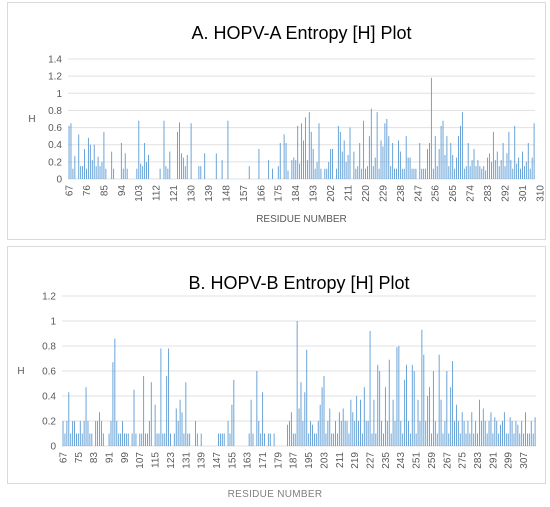 The height and width of the screenshot is (507, 550). Describe the element at coordinates (110, 458) in the screenshot. I see `x-tick-label: 91` at that location.